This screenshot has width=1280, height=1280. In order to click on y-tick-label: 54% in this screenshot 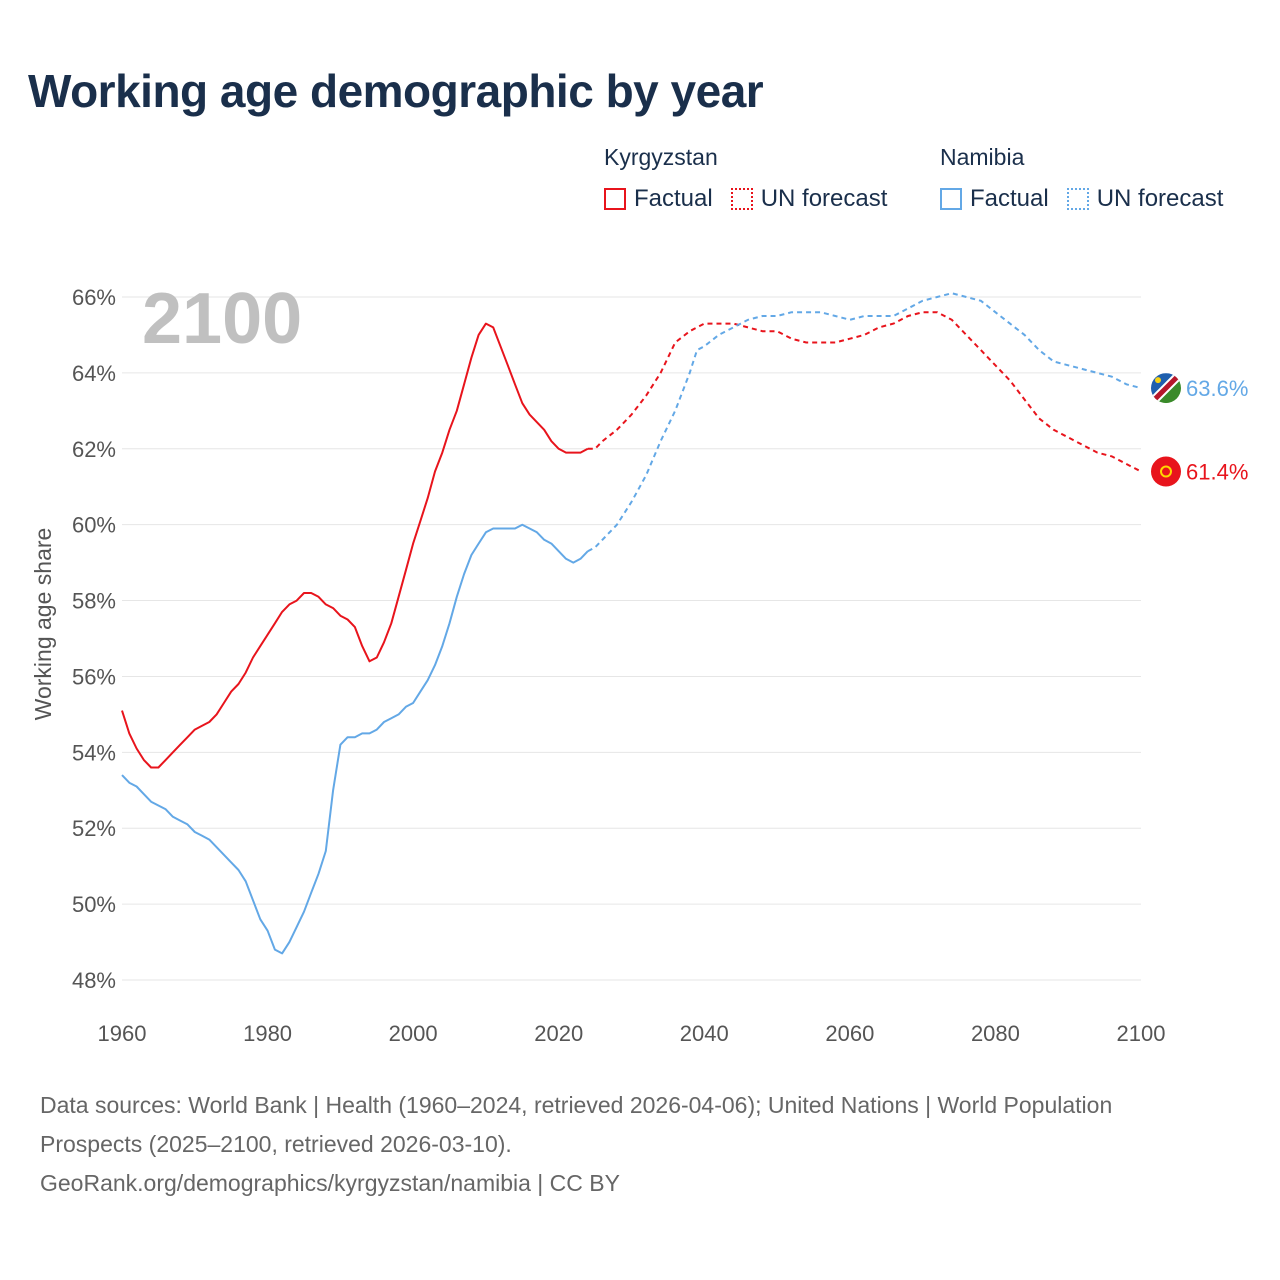, I will do `click(94, 752)`.